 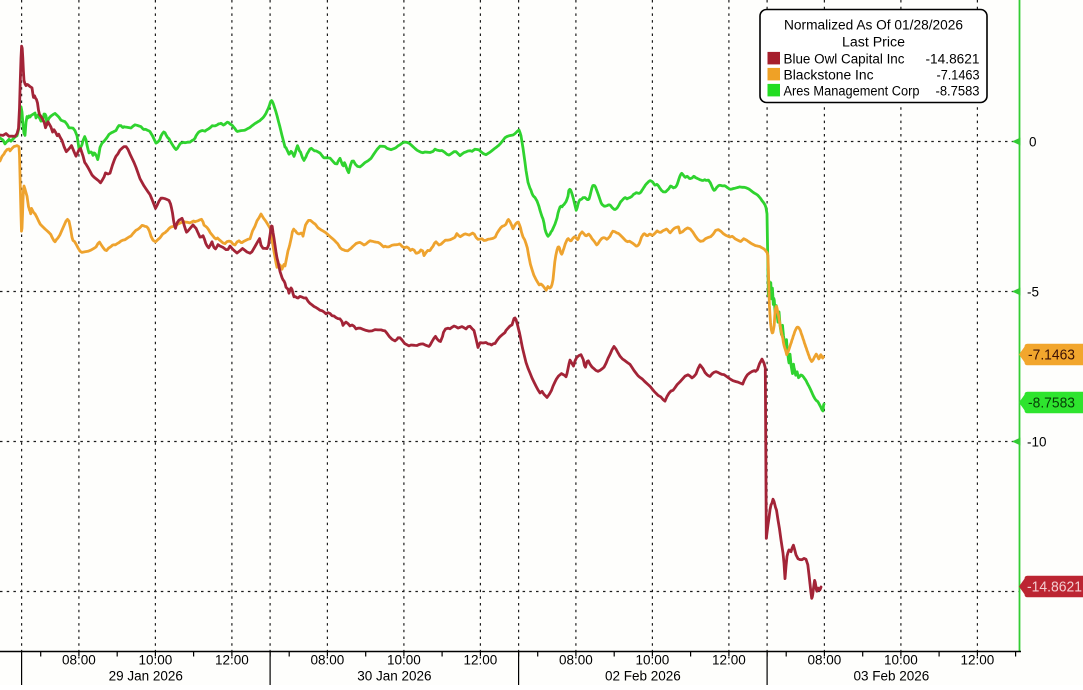 I want to click on svg-text: Ares Management Corp, so click(x=852, y=90).